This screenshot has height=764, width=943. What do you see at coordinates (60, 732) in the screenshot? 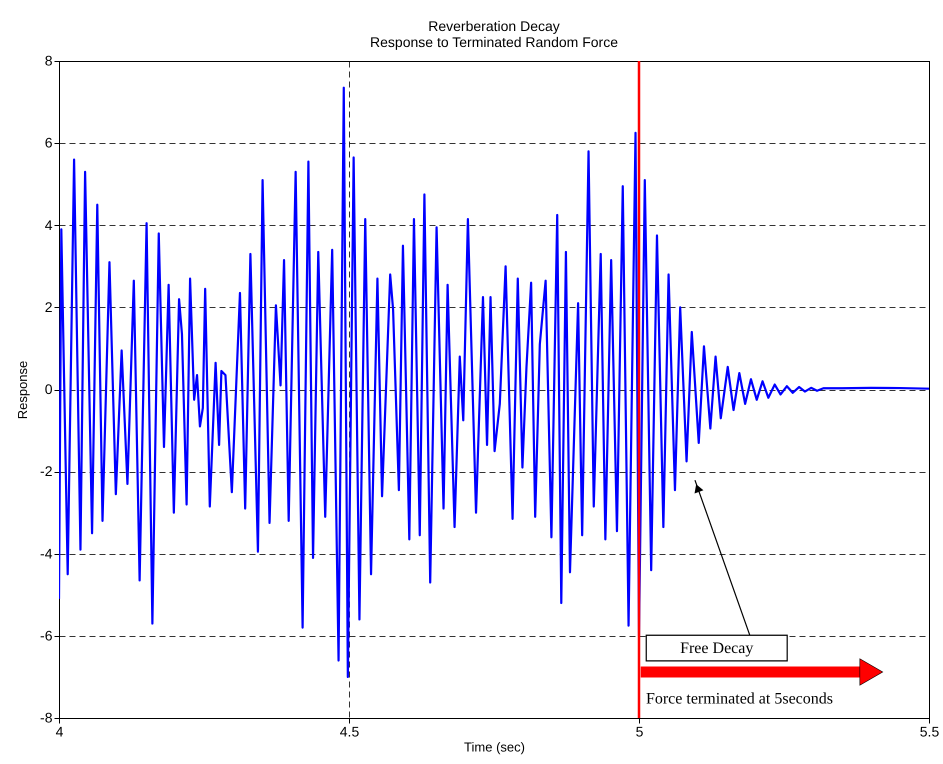
I see `x-tick-label: 4` at bounding box center [60, 732].